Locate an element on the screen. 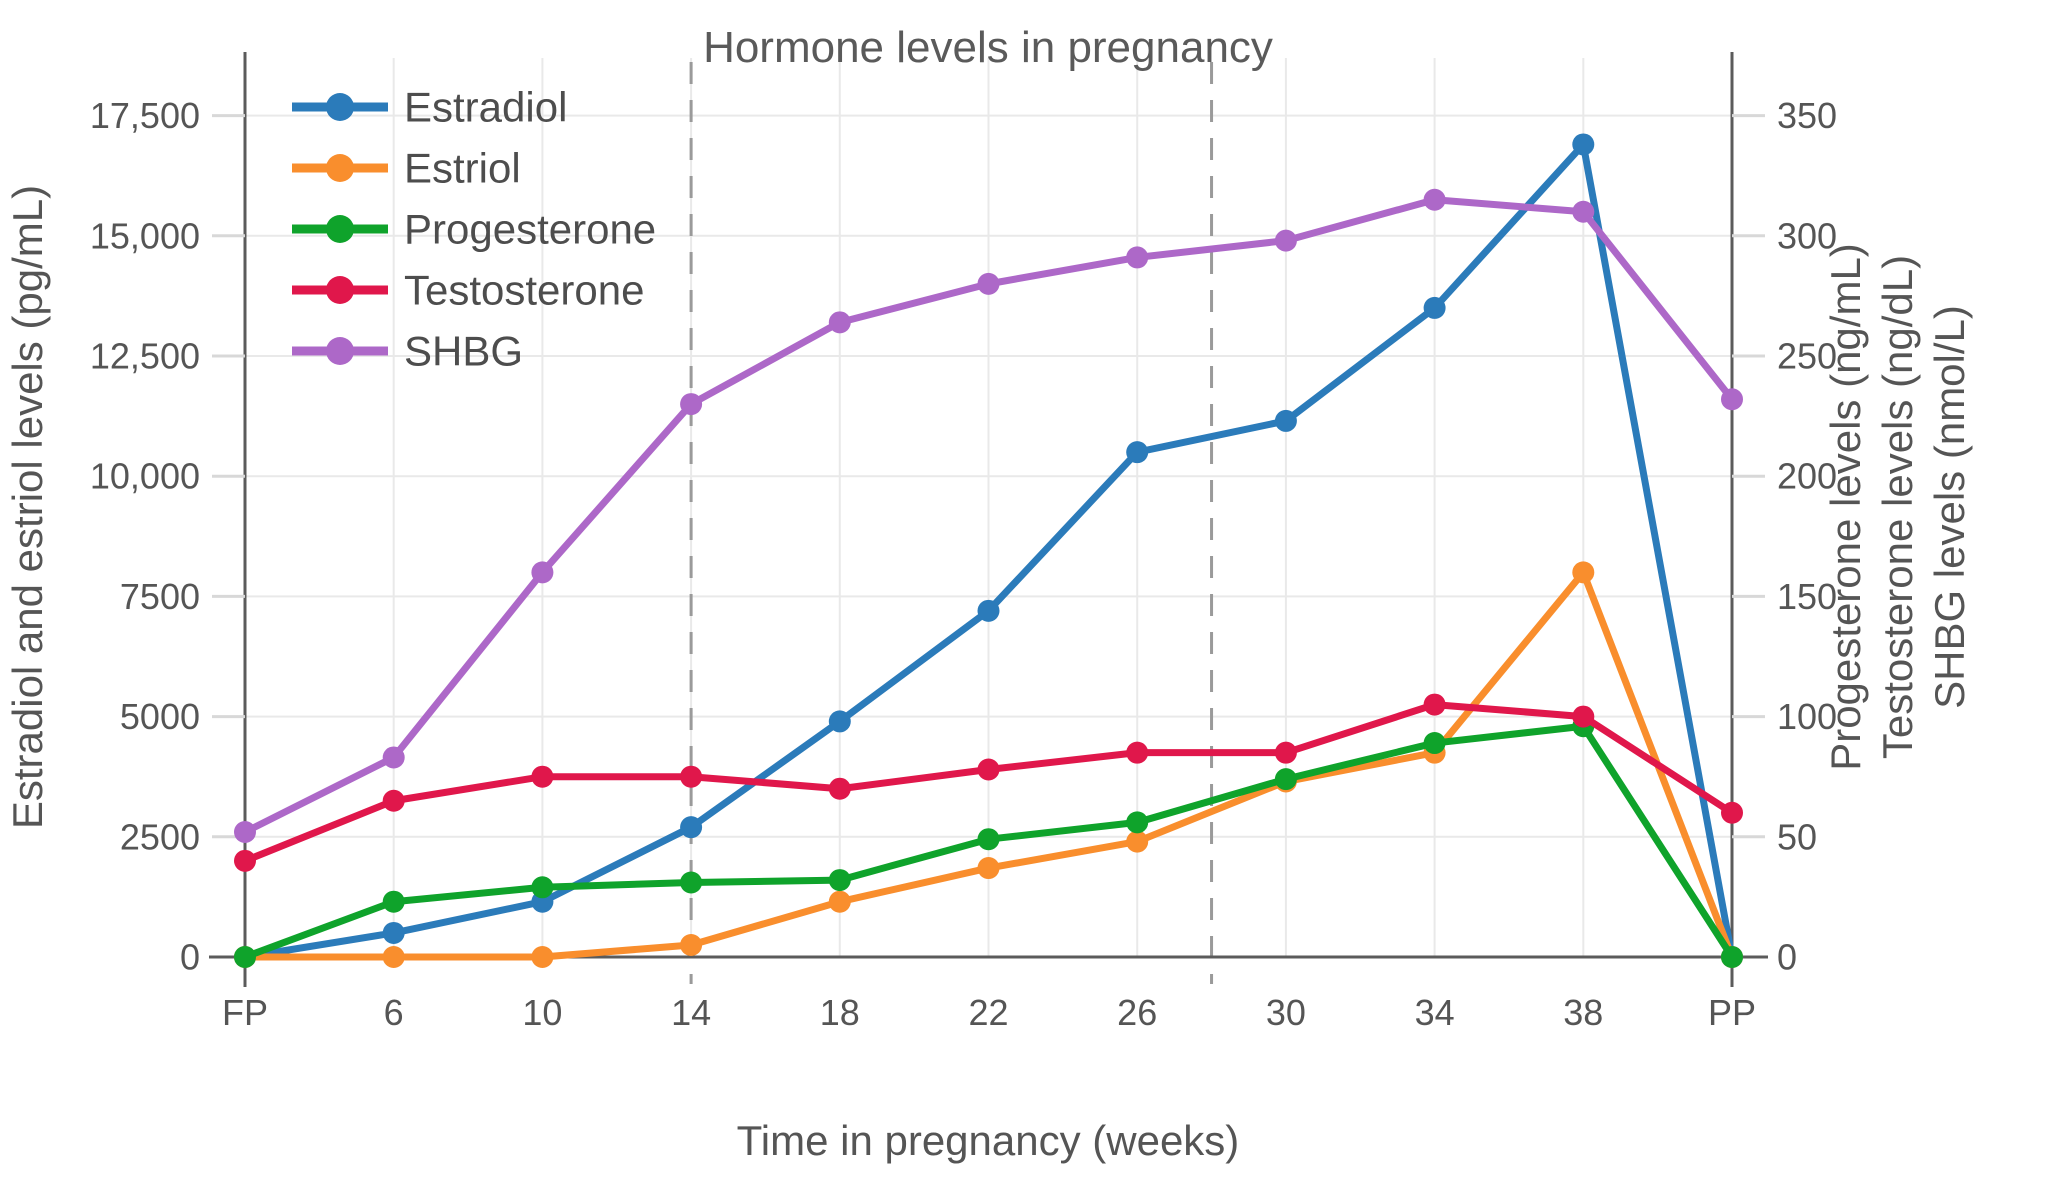 The image size is (2048, 1201). left-axis-tick-label: 15,000 is located at coordinates (145, 235).